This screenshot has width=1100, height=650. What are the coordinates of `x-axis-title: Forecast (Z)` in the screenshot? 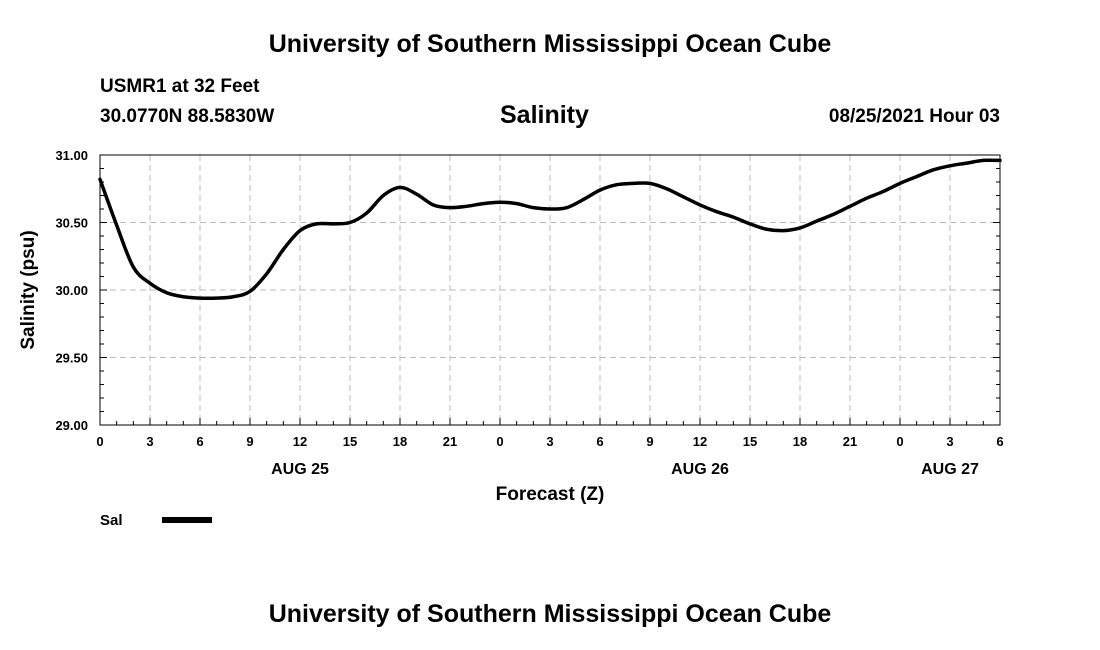 It's located at (550, 494).